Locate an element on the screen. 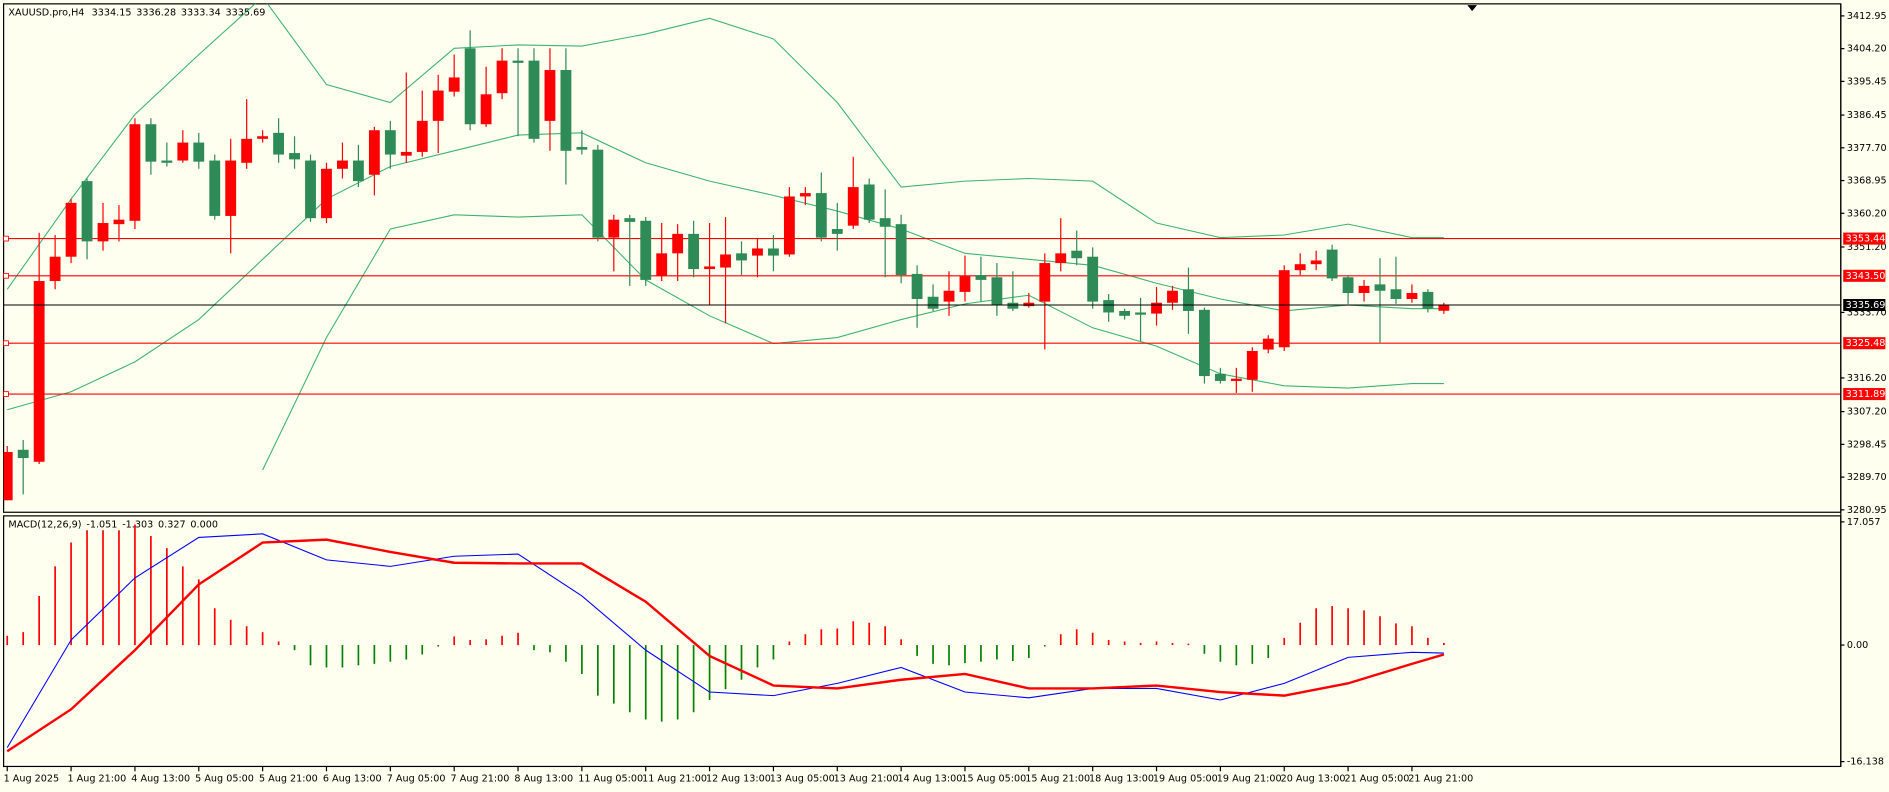 The width and height of the screenshot is (1889, 792). x-tick-label: 7 Aug 21:00 is located at coordinates (480, 778).